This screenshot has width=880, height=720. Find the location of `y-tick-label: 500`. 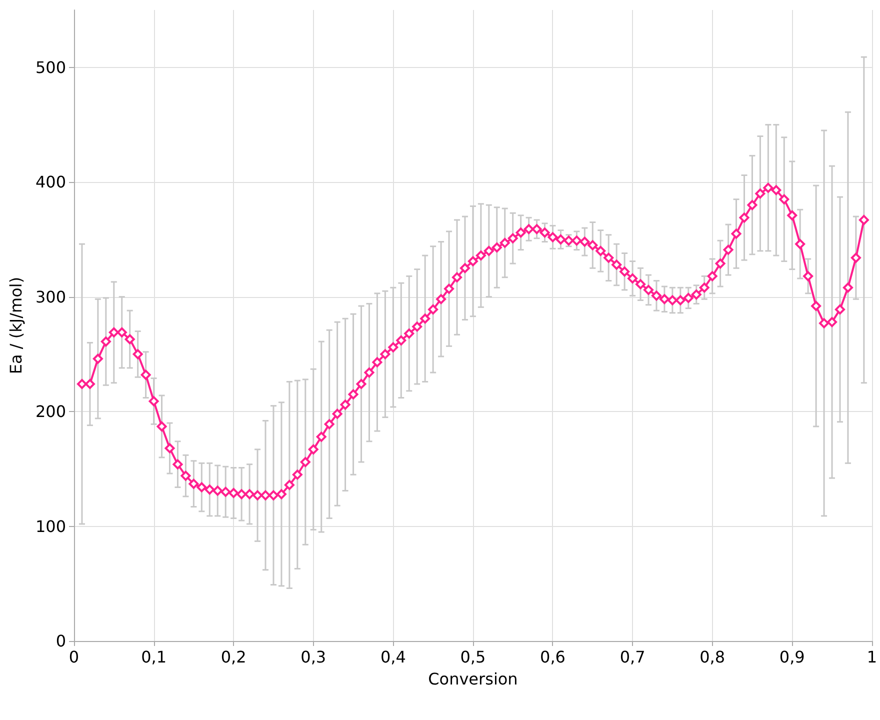

y-tick-label: 500 is located at coordinates (50, 67).